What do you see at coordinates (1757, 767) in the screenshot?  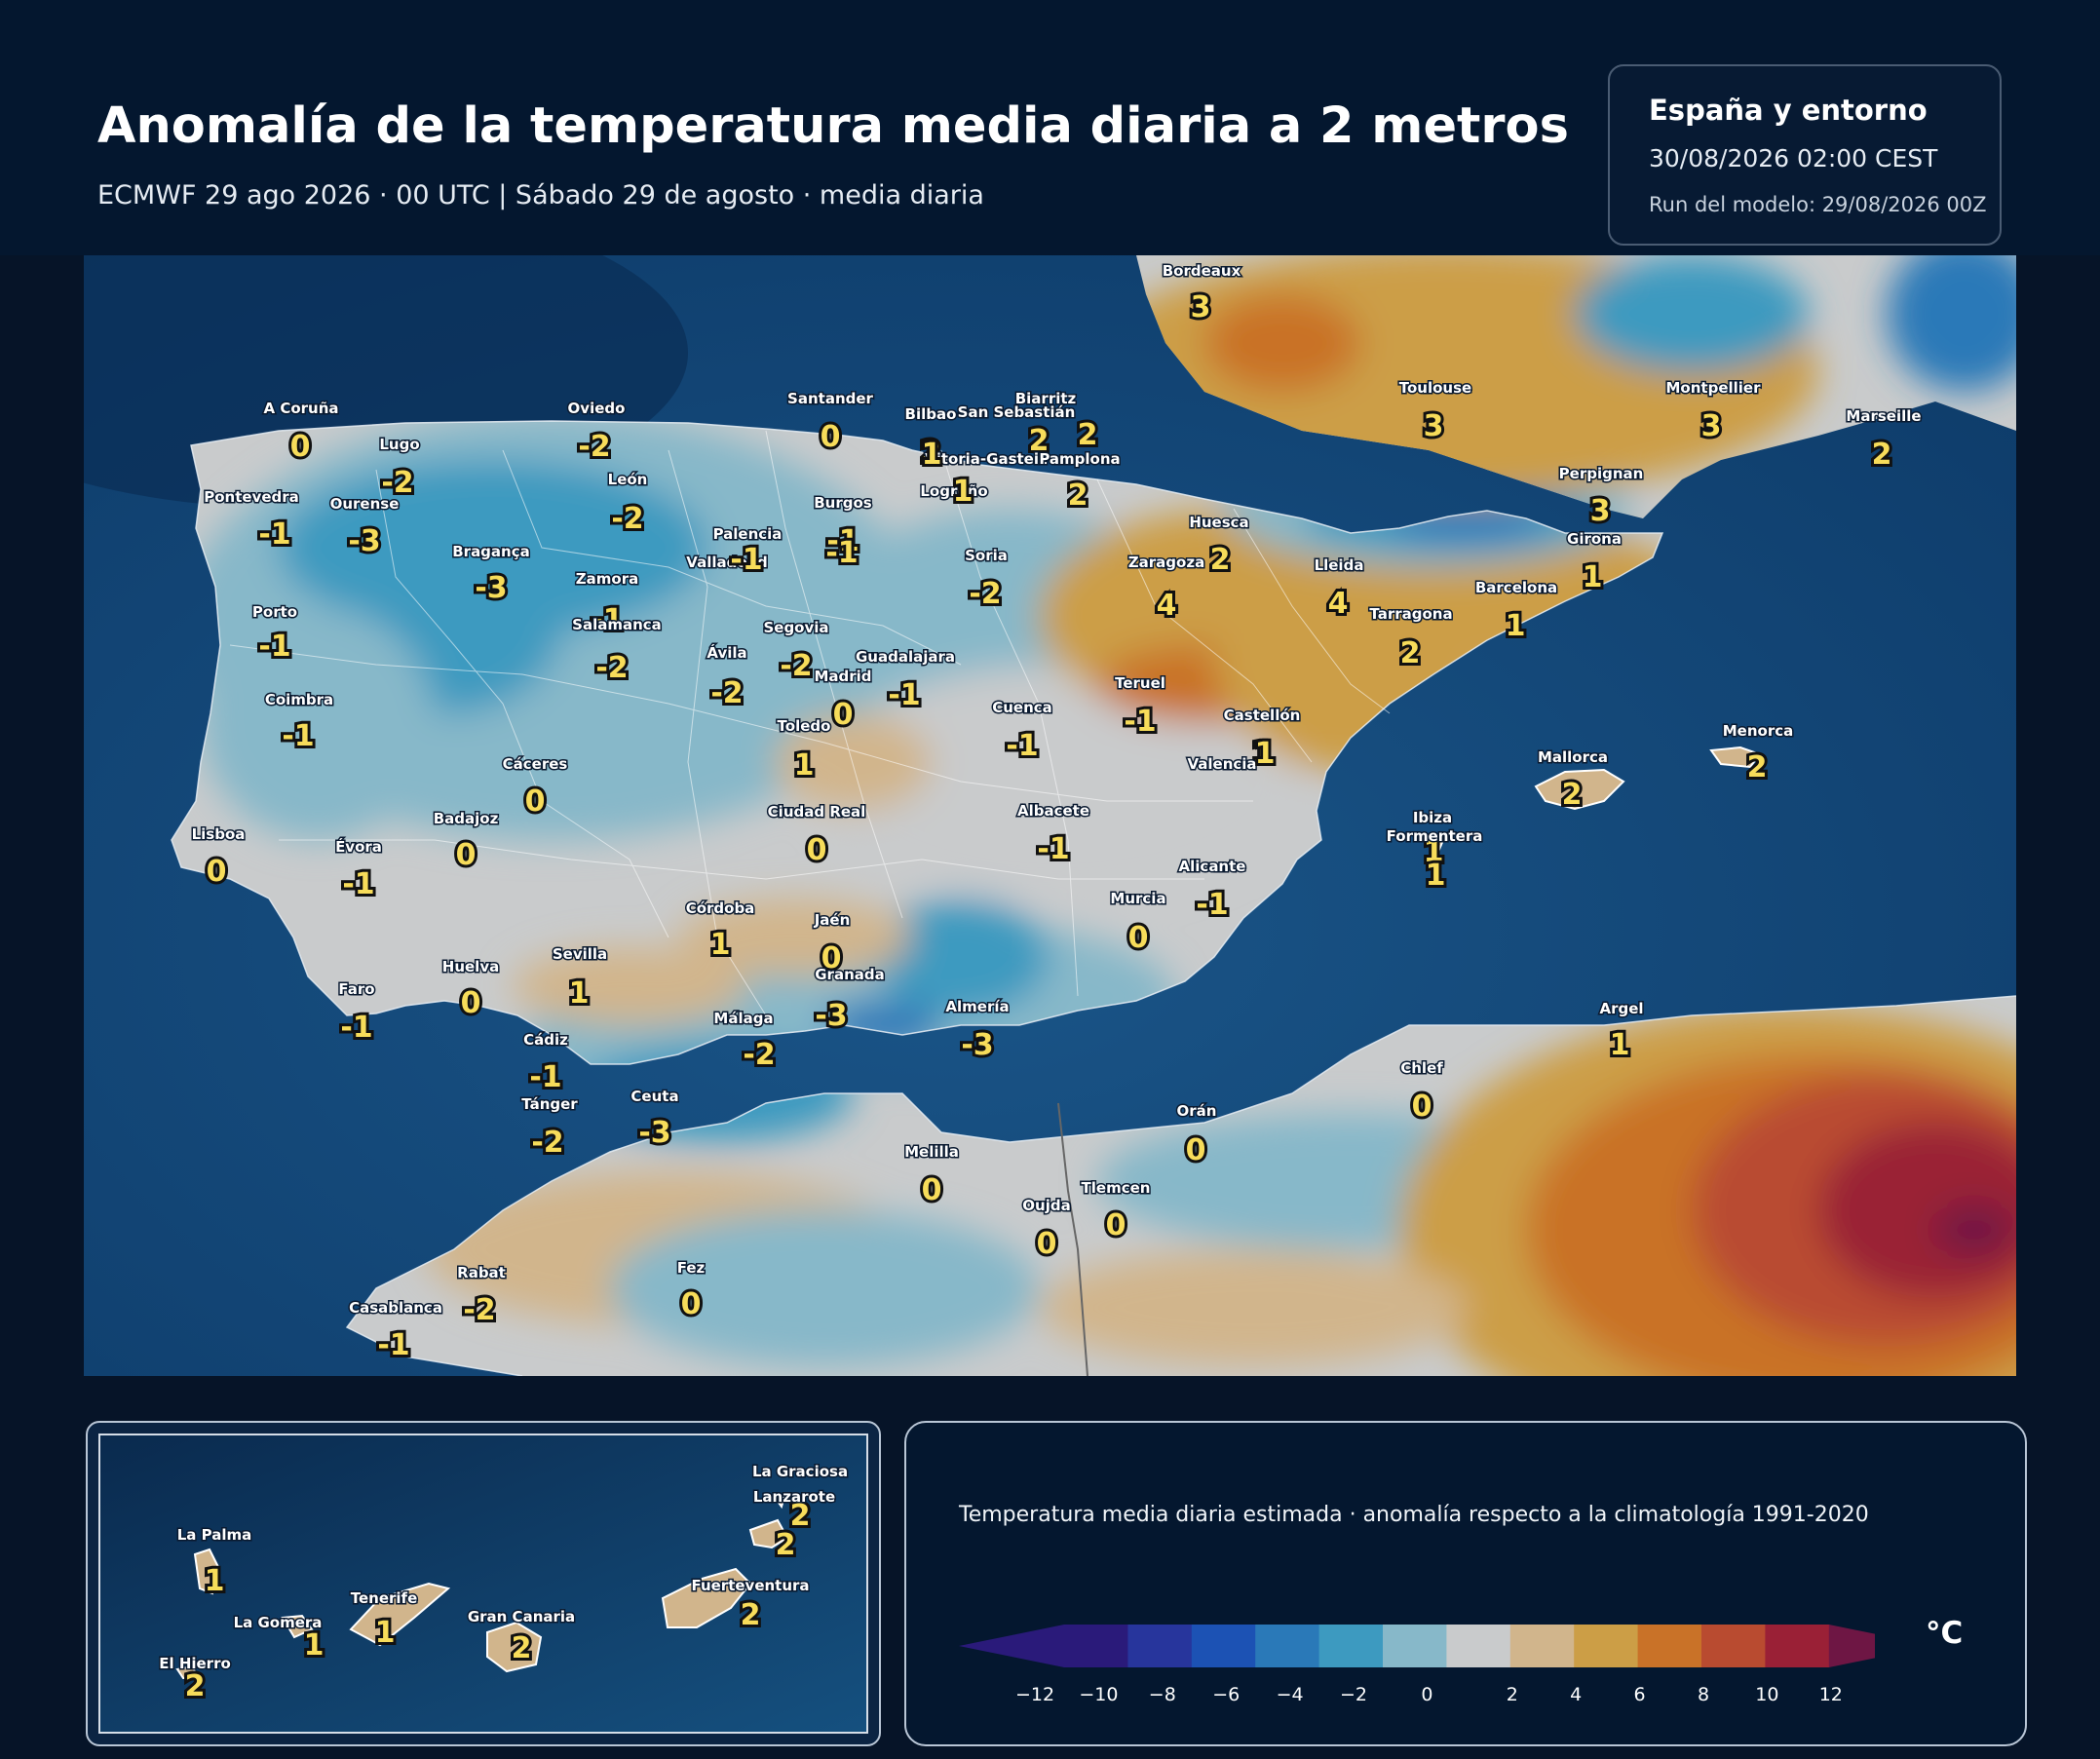 I see `city-value-menorca: 2` at bounding box center [1757, 767].